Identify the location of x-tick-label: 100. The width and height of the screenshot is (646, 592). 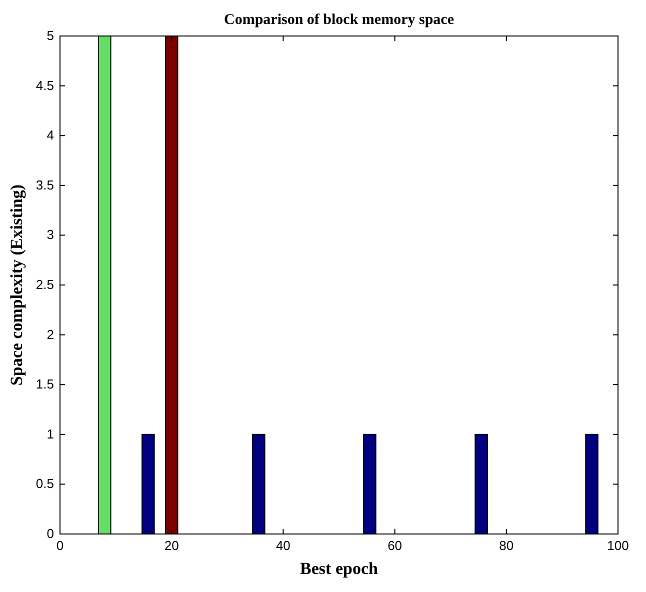
(618, 545).